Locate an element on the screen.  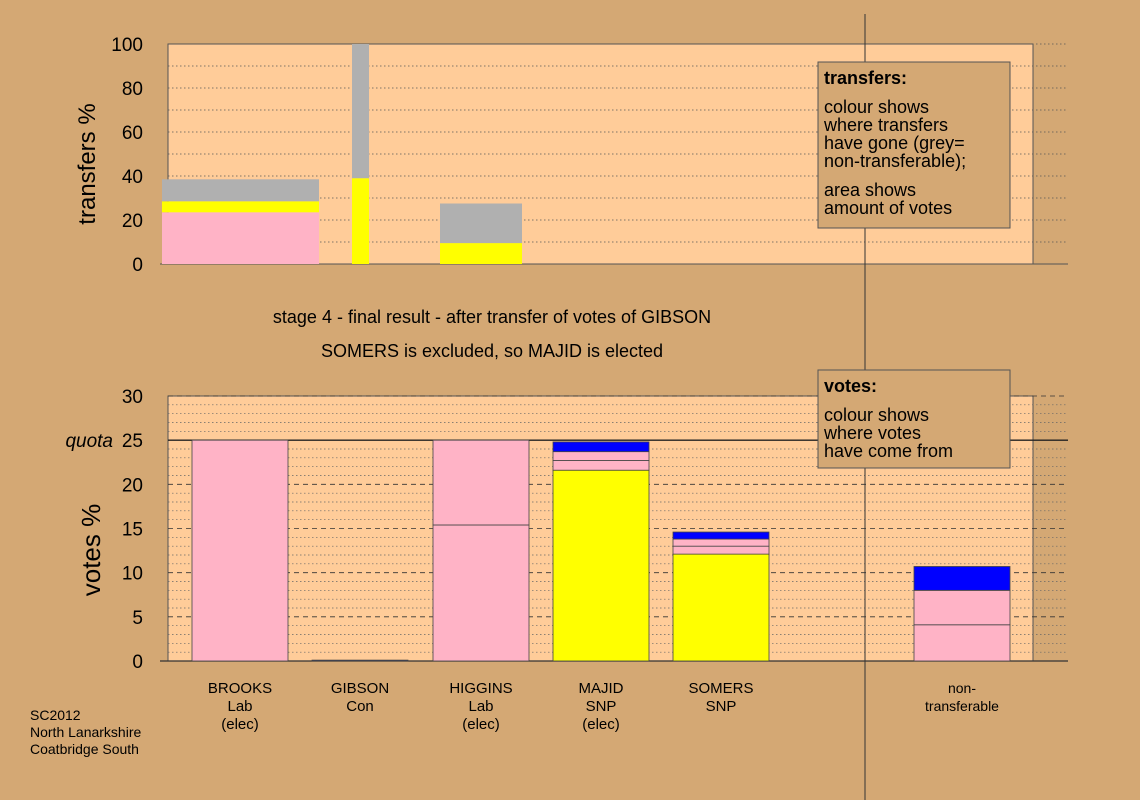
votes-y-tick-label: 30 is located at coordinates (132, 397).